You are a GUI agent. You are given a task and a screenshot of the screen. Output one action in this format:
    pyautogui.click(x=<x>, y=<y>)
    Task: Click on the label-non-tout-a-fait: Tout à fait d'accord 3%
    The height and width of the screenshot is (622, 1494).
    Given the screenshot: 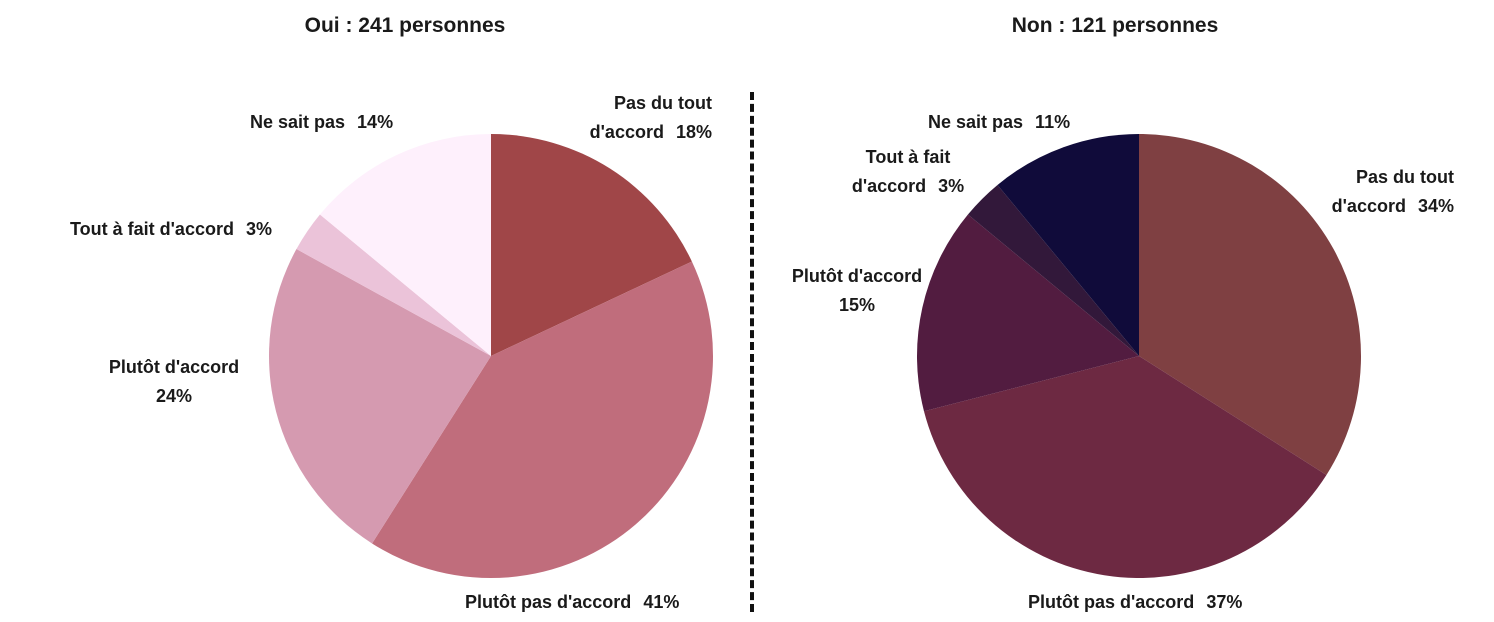 What is the action you would take?
    pyautogui.click(x=908, y=171)
    